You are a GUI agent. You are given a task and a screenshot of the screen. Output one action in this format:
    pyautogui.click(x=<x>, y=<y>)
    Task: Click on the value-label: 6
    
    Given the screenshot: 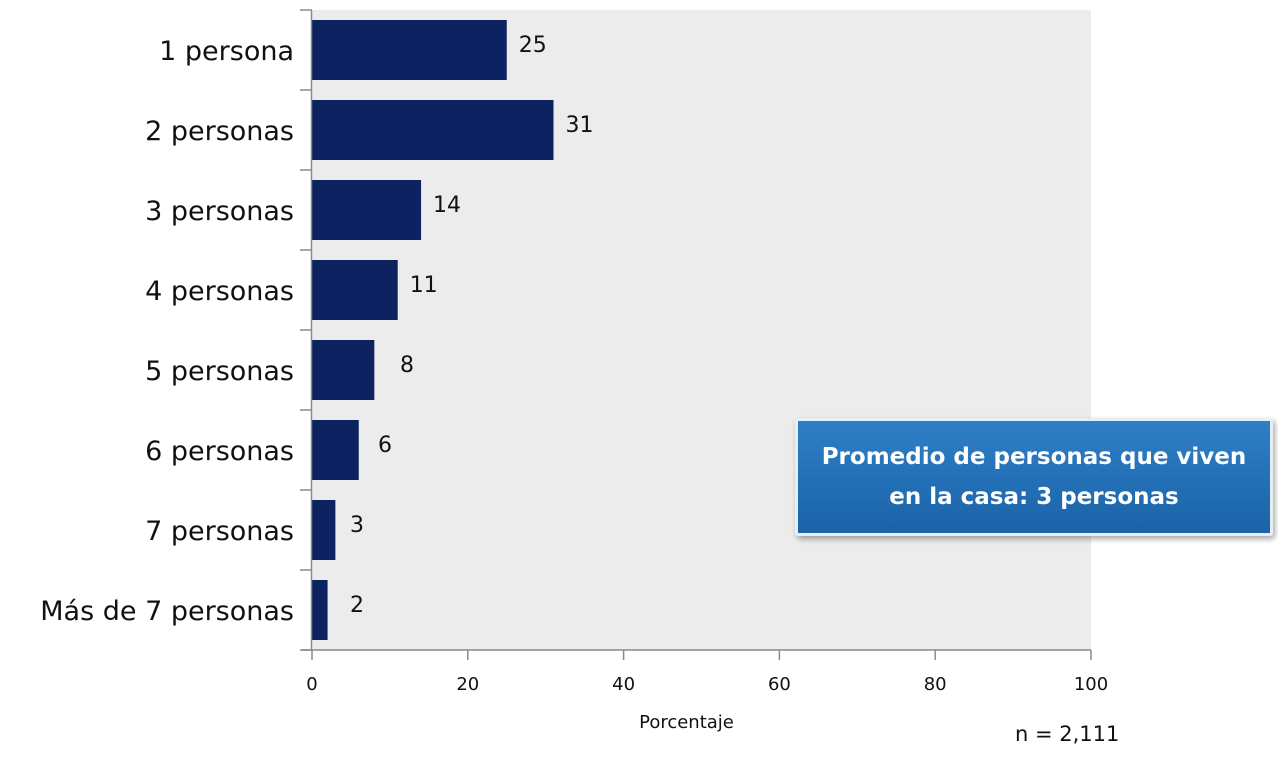 What is the action you would take?
    pyautogui.click(x=385, y=445)
    